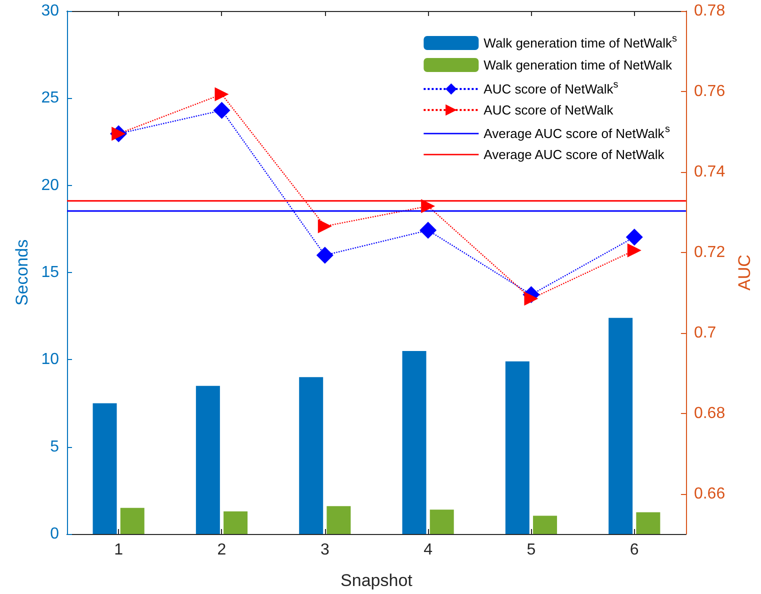  I want to click on y2-tick-label: 0.78, so click(710, 11).